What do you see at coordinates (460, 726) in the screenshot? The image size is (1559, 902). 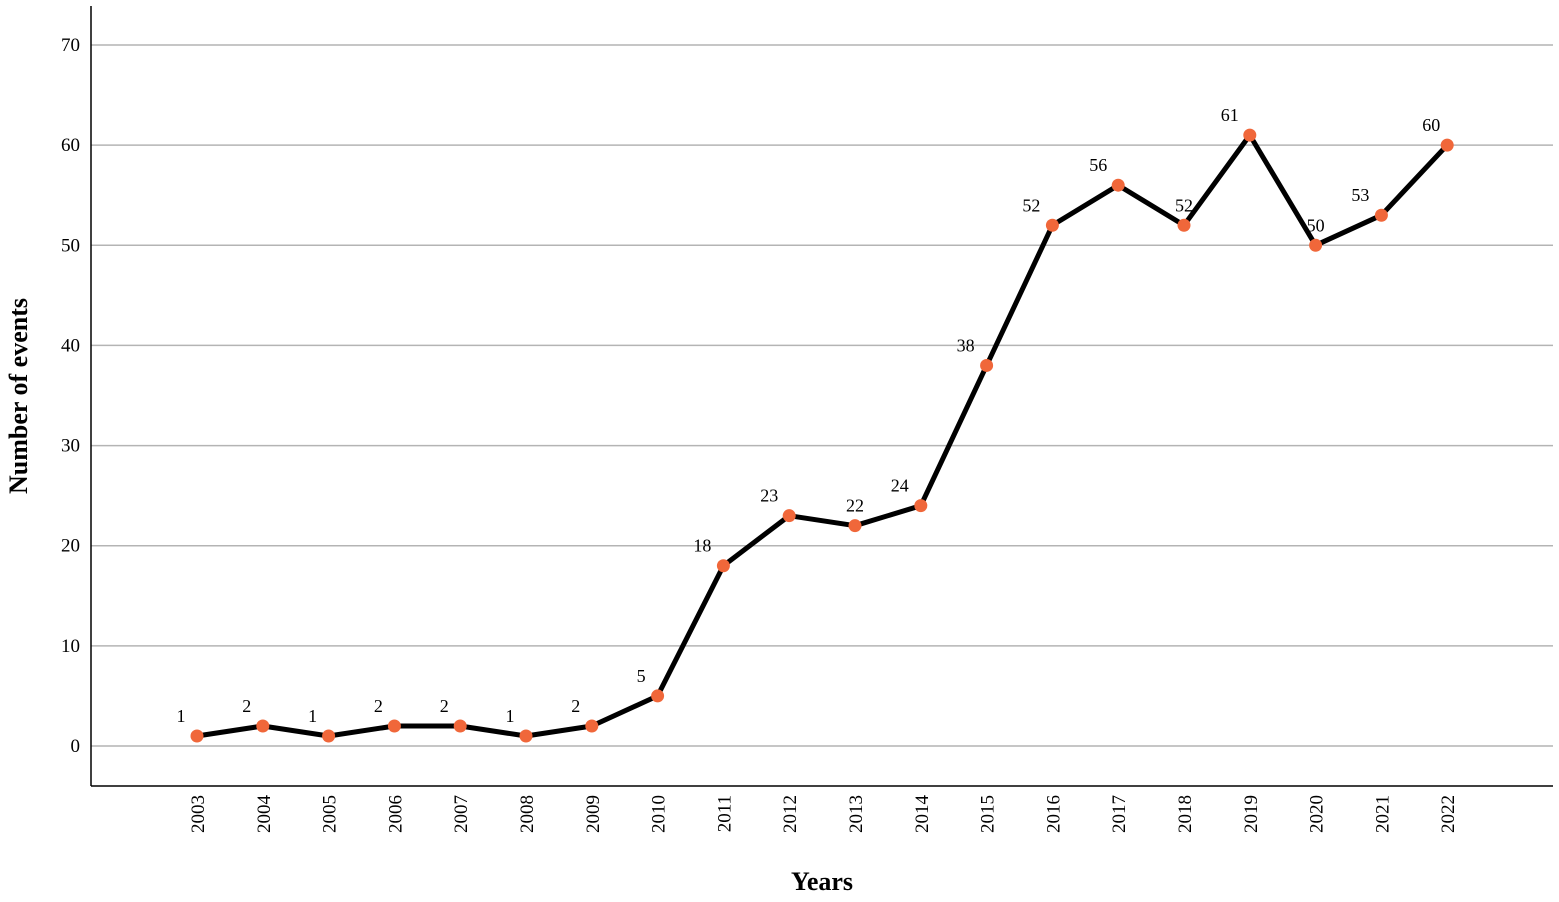 I see `data-point-2007` at bounding box center [460, 726].